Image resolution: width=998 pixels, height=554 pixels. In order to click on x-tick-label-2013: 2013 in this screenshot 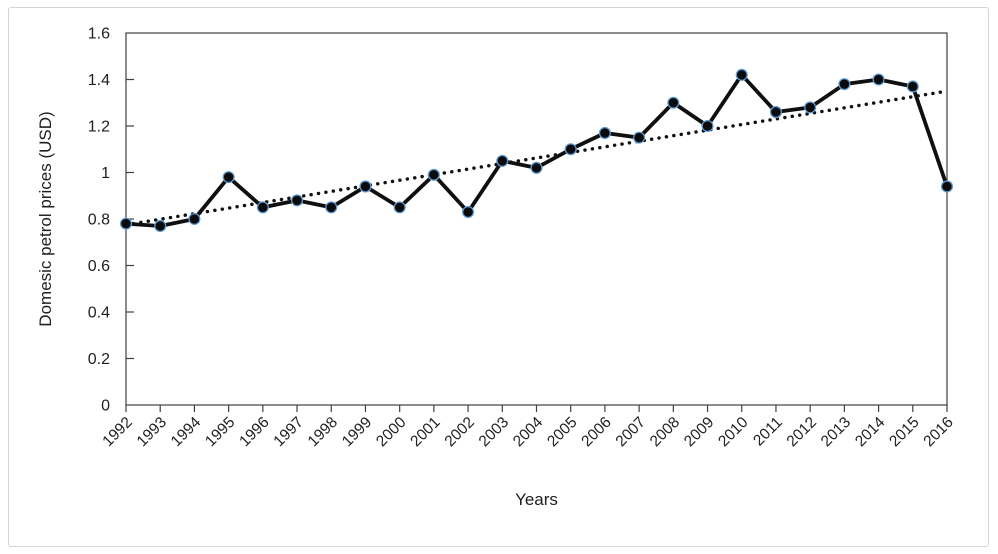, I will do `click(836, 432)`.